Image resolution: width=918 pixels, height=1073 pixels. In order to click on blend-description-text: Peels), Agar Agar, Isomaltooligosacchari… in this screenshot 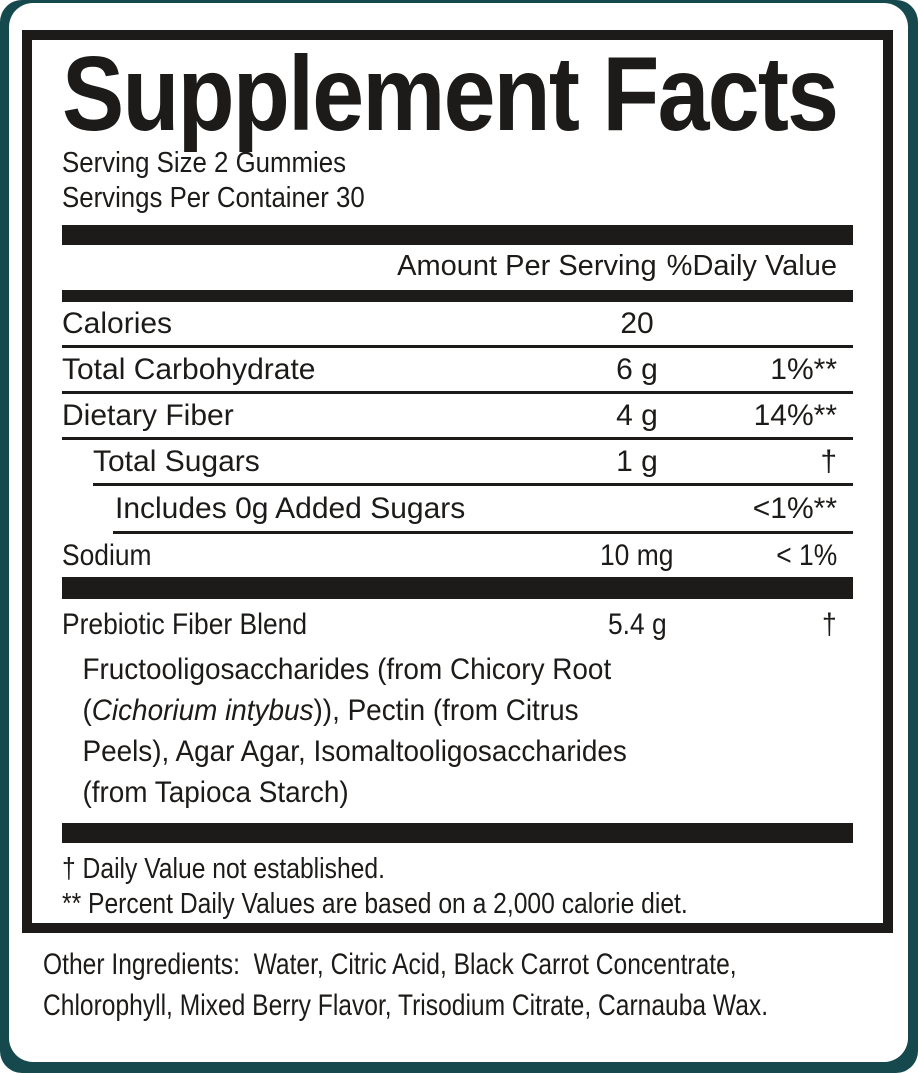, I will do `click(354, 751)`.